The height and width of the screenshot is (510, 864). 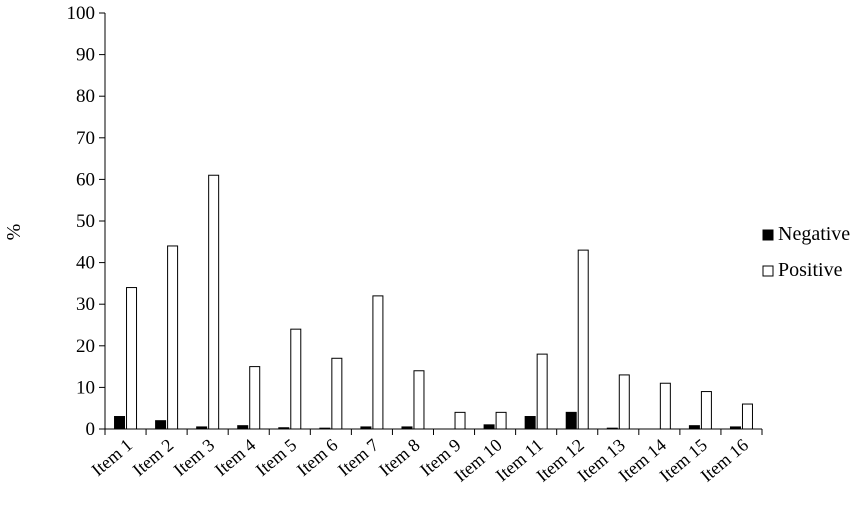 What do you see at coordinates (768, 271) in the screenshot?
I see `legend-swatch-positive` at bounding box center [768, 271].